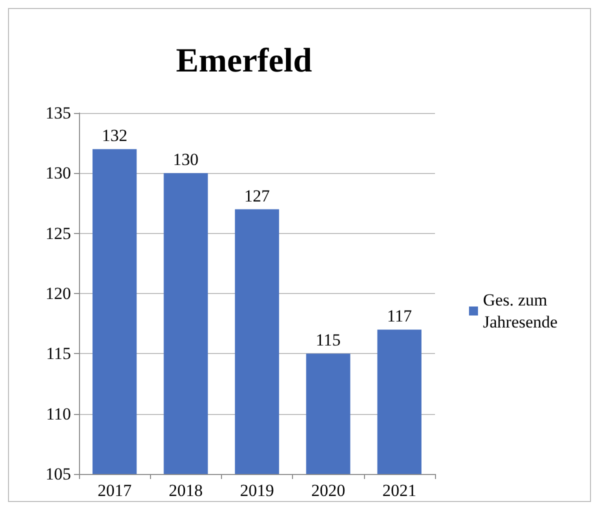 Image resolution: width=601 pixels, height=512 pixels. What do you see at coordinates (257, 196) in the screenshot?
I see `data-label: 127` at bounding box center [257, 196].